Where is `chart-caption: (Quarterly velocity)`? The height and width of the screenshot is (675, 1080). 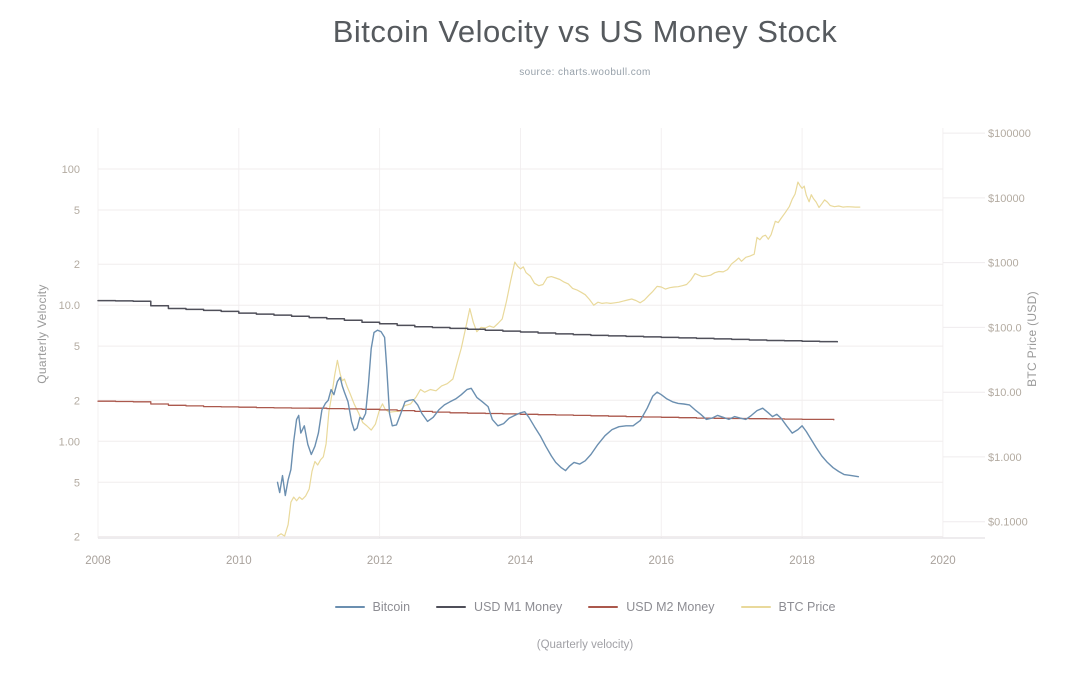 chart-caption: (Quarterly velocity) is located at coordinates (585, 645).